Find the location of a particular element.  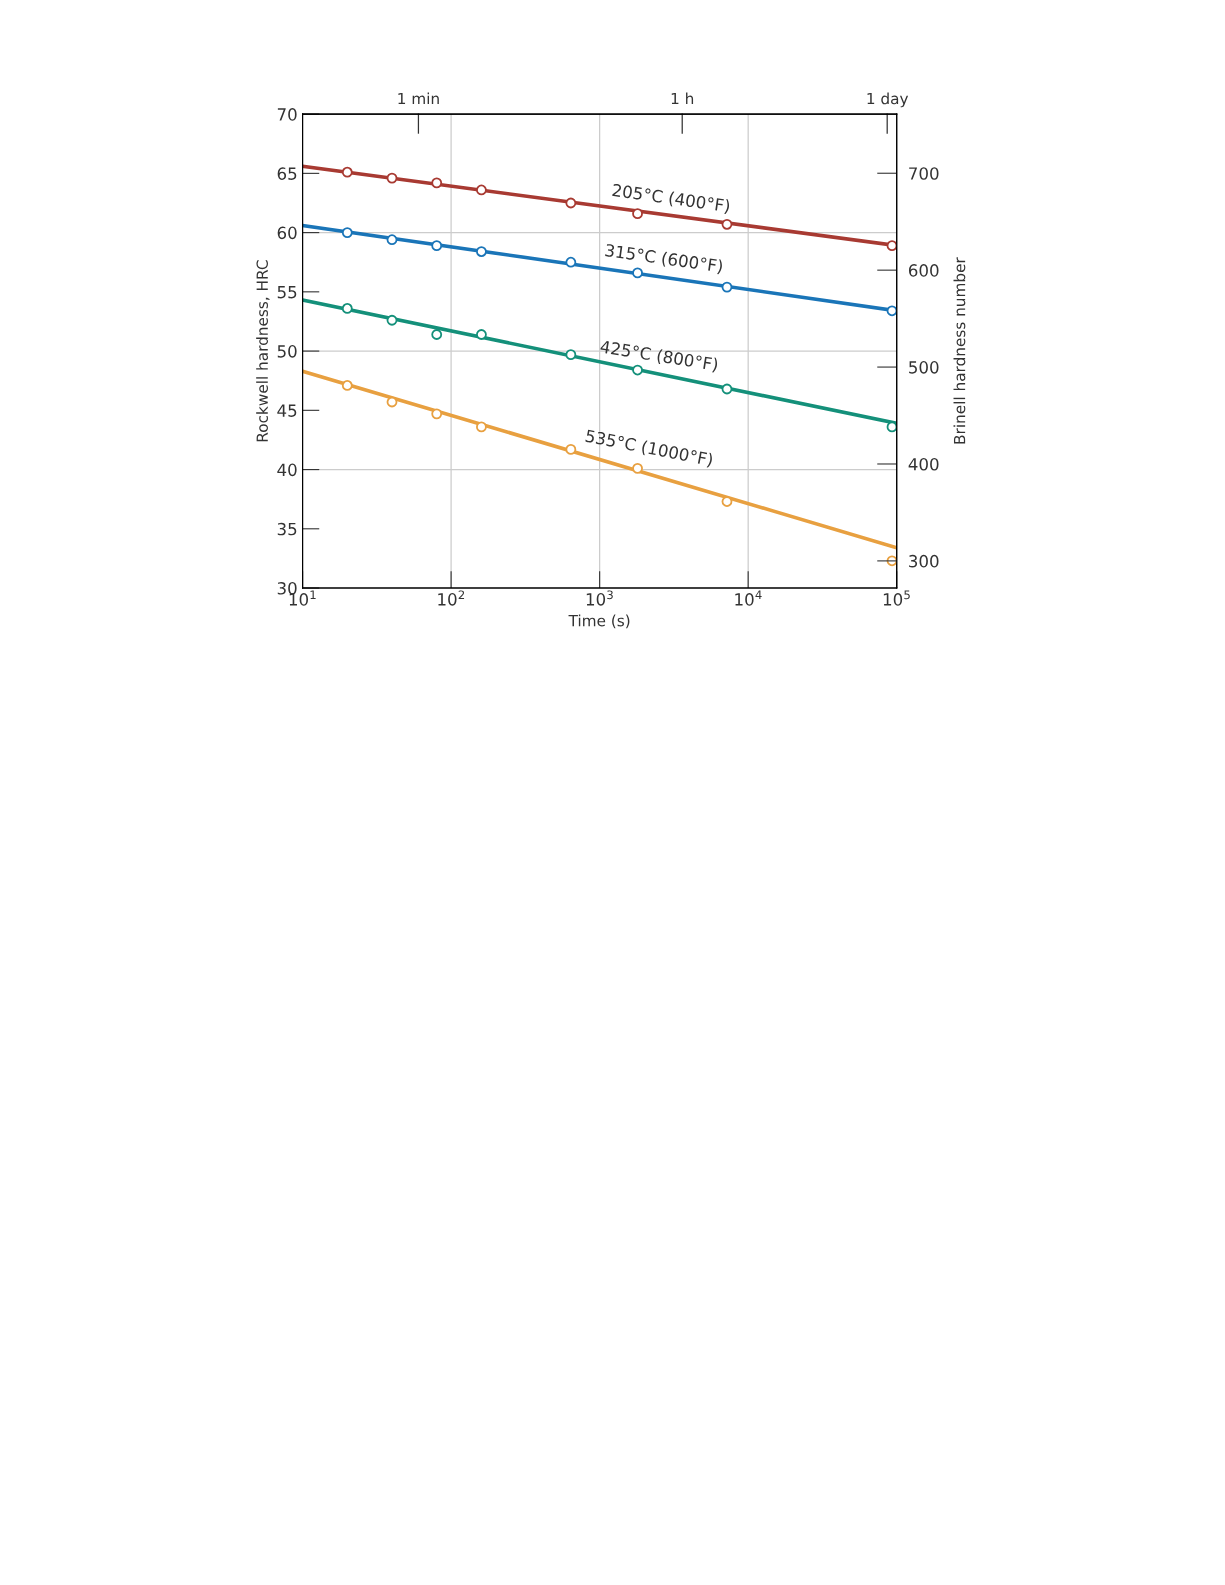

y2-tick-label: 400 is located at coordinates (923, 464).